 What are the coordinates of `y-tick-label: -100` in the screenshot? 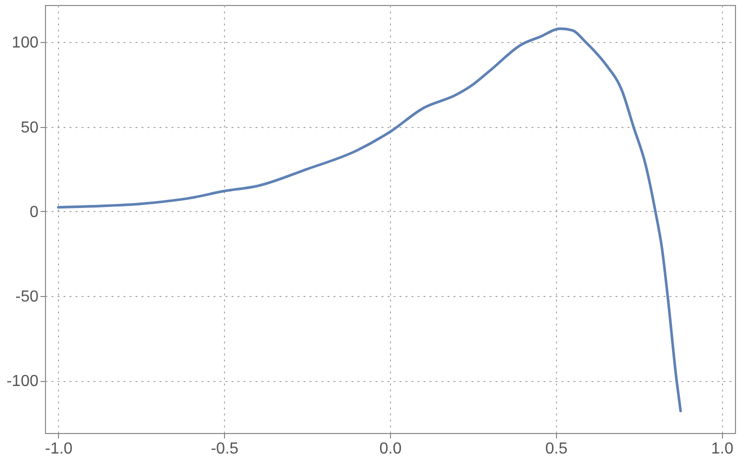 It's located at (22, 381).